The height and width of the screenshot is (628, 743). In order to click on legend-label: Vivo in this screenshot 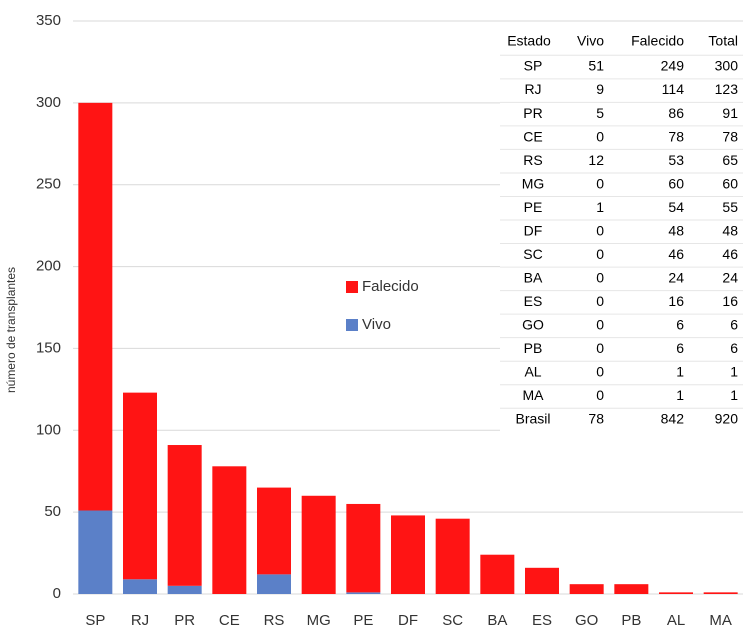, I will do `click(376, 324)`.